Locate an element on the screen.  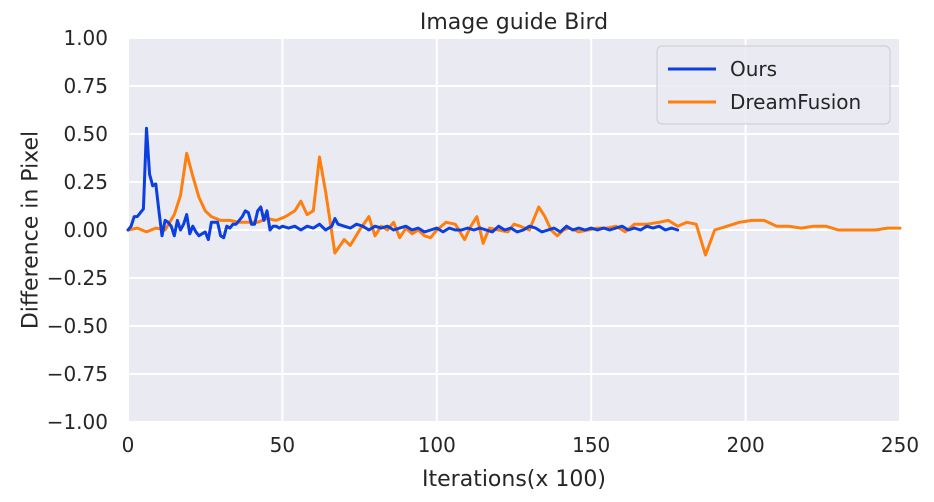
legend-box is located at coordinates (773, 85).